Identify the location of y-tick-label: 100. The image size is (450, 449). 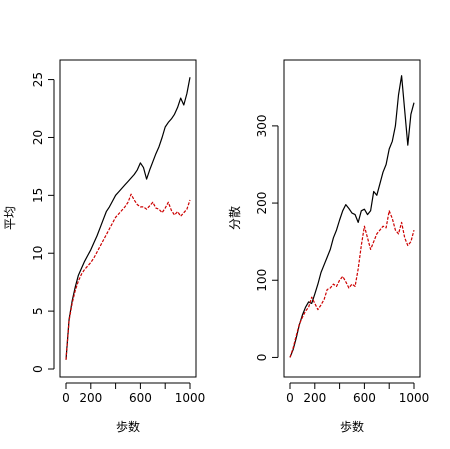
(262, 280).